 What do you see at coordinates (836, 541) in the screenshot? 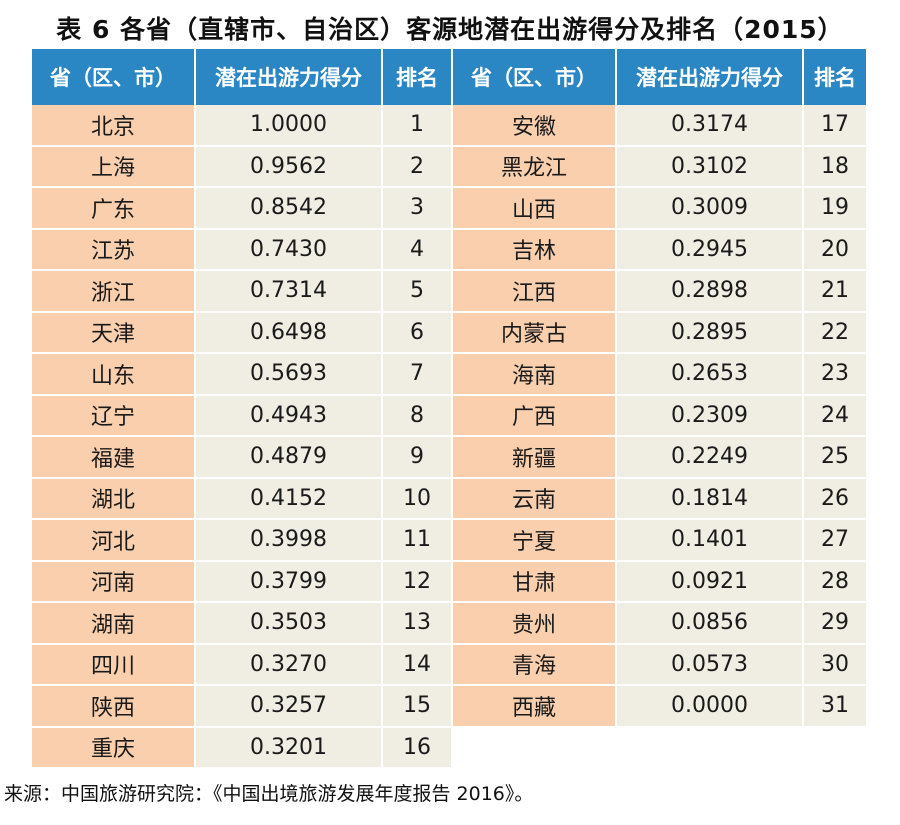
I see `rank-cell: 27` at bounding box center [836, 541].